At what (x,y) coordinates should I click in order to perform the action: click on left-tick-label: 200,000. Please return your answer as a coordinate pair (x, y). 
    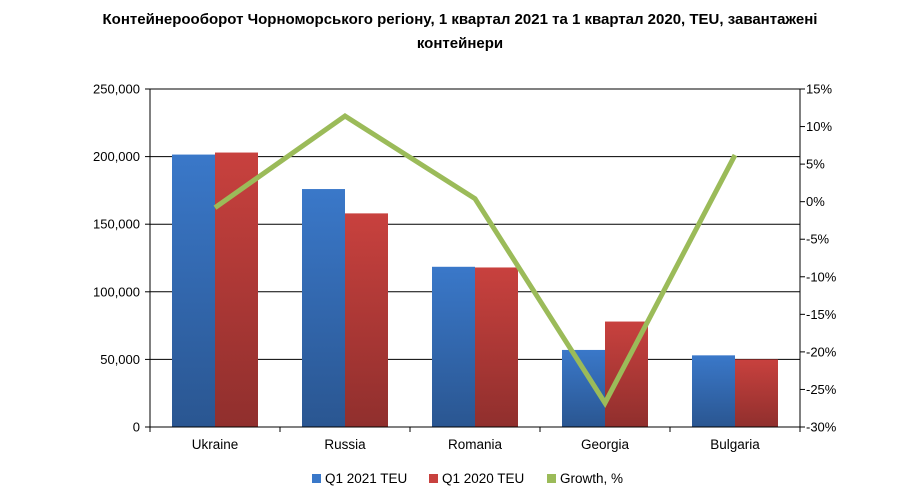
    Looking at the image, I should click on (116, 156).